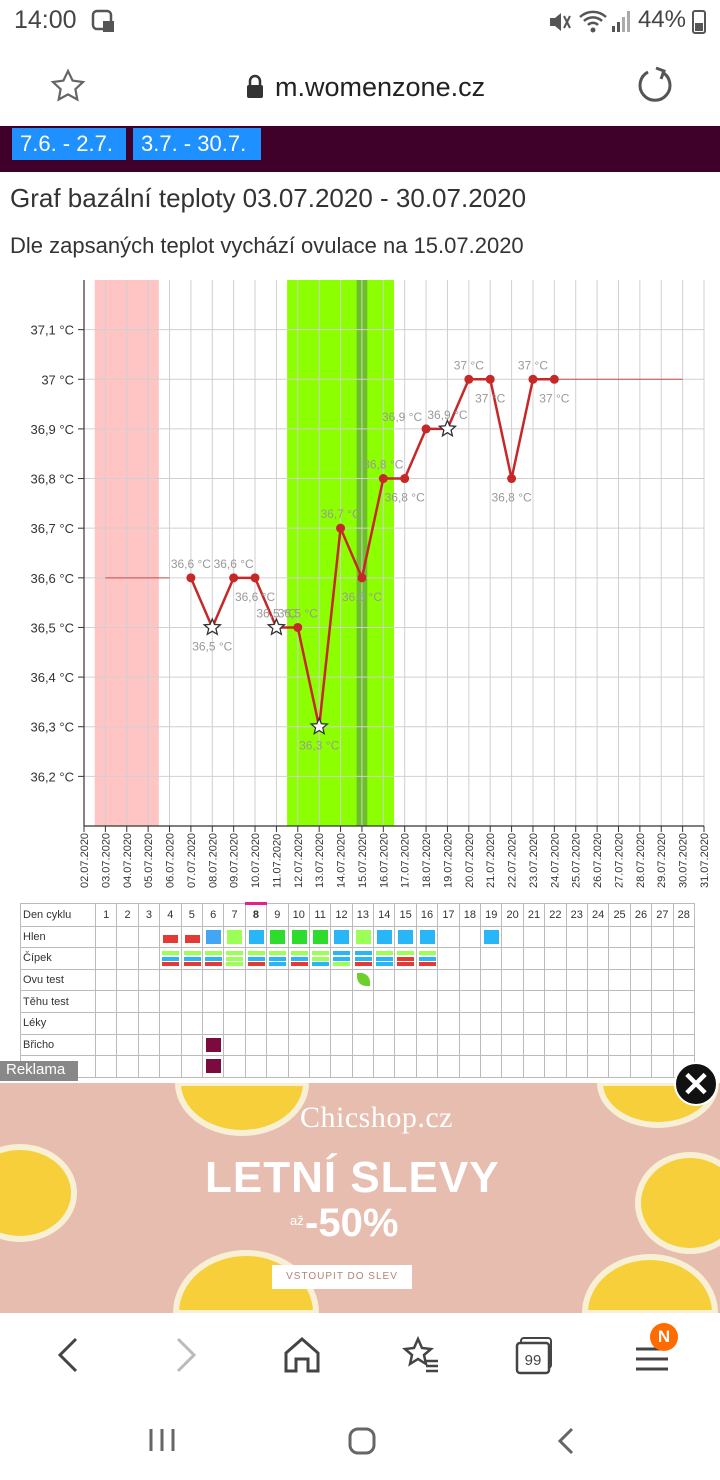 This screenshot has height=1480, width=720. What do you see at coordinates (654, 84) in the screenshot?
I see `reload-icon` at bounding box center [654, 84].